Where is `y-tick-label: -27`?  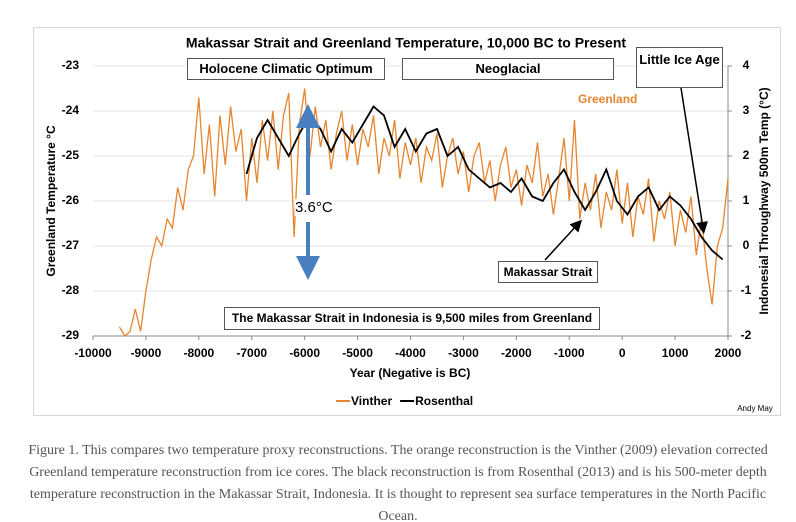 y-tick-label: -27 is located at coordinates (71, 245).